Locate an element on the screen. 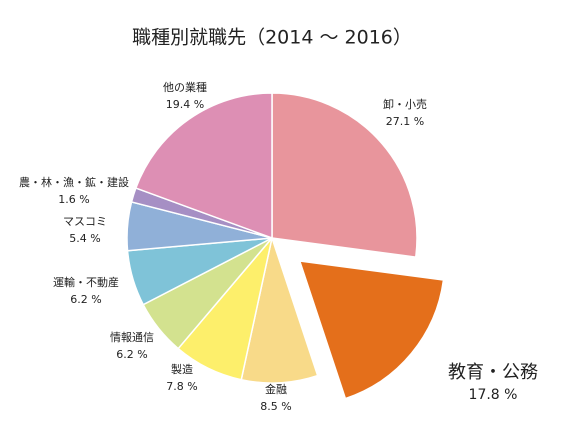 Image resolution: width=583 pixels, height=438 pixels. slice-value: 7.8 % is located at coordinates (181, 386).